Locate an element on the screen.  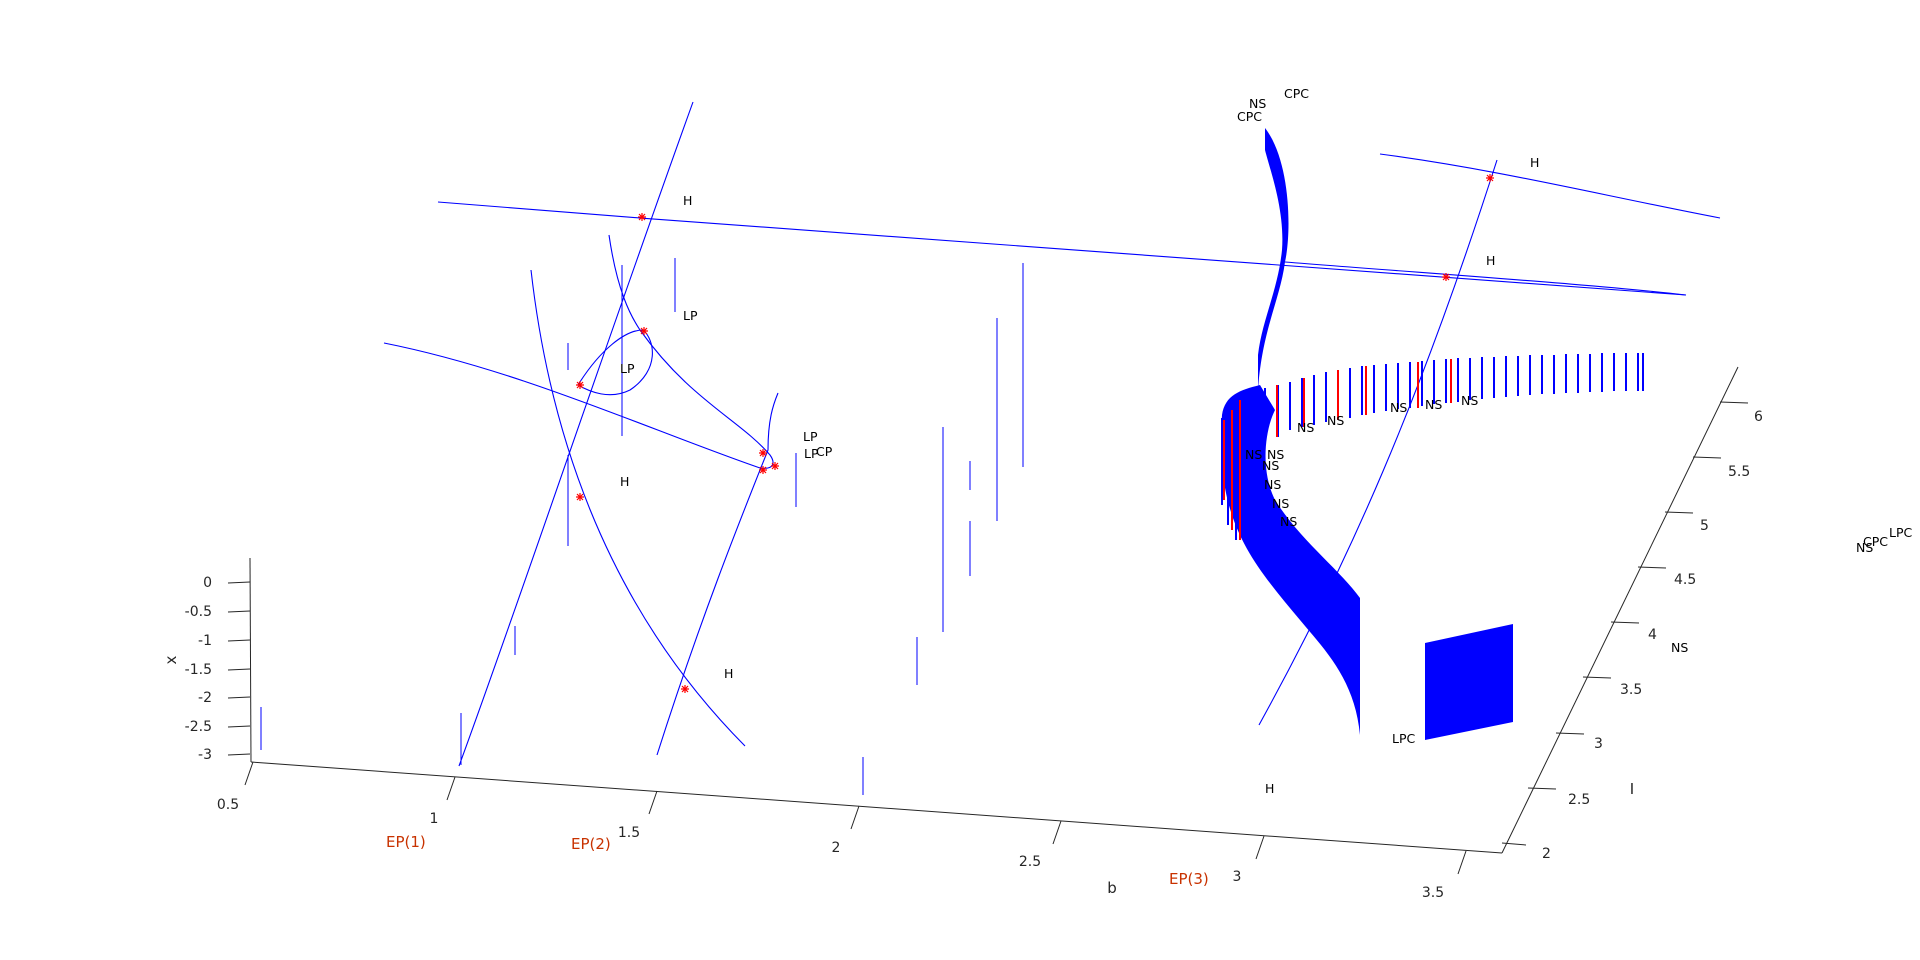
y-tick-label: 2 is located at coordinates (1546, 854).